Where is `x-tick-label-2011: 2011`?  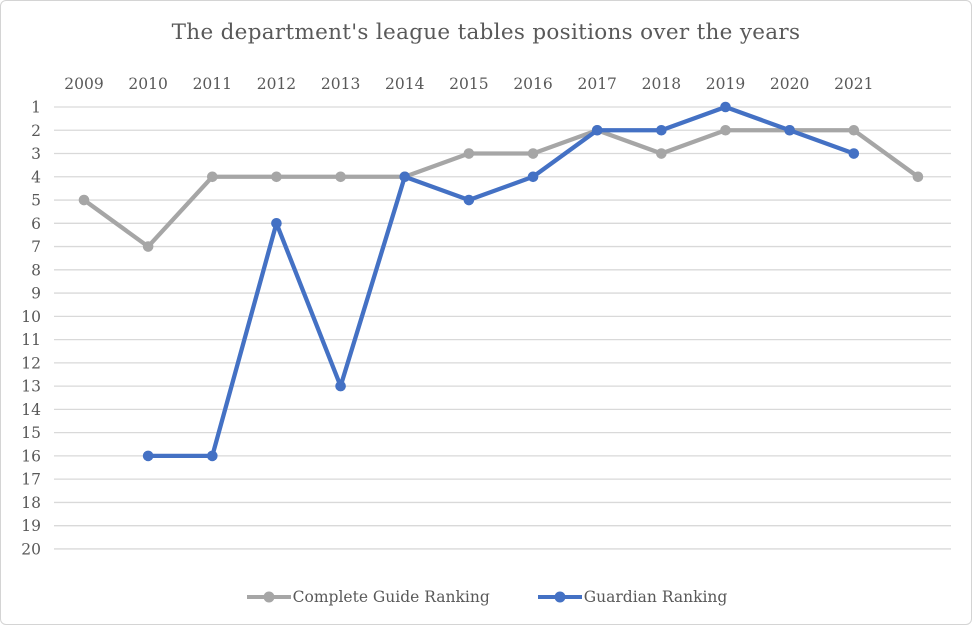
x-tick-label-2011: 2011 is located at coordinates (212, 84).